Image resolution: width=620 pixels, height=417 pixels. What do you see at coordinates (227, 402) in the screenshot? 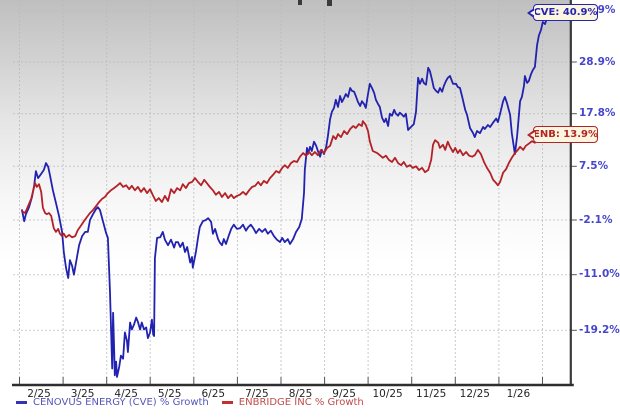
I see `enb-legend-line-marker` at bounding box center [227, 402].